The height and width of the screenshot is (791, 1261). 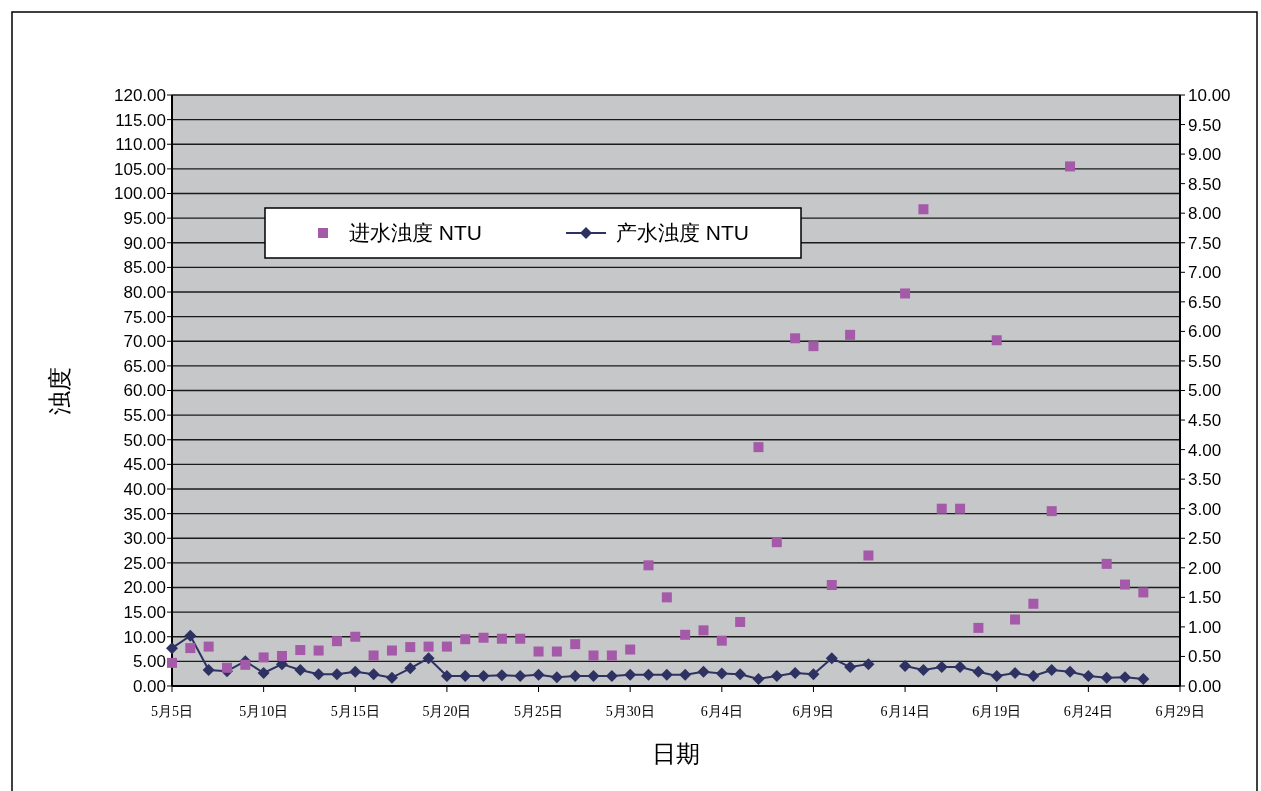 What do you see at coordinates (144, 440) in the screenshot?
I see `y-tick-label: 50.00` at bounding box center [144, 440].